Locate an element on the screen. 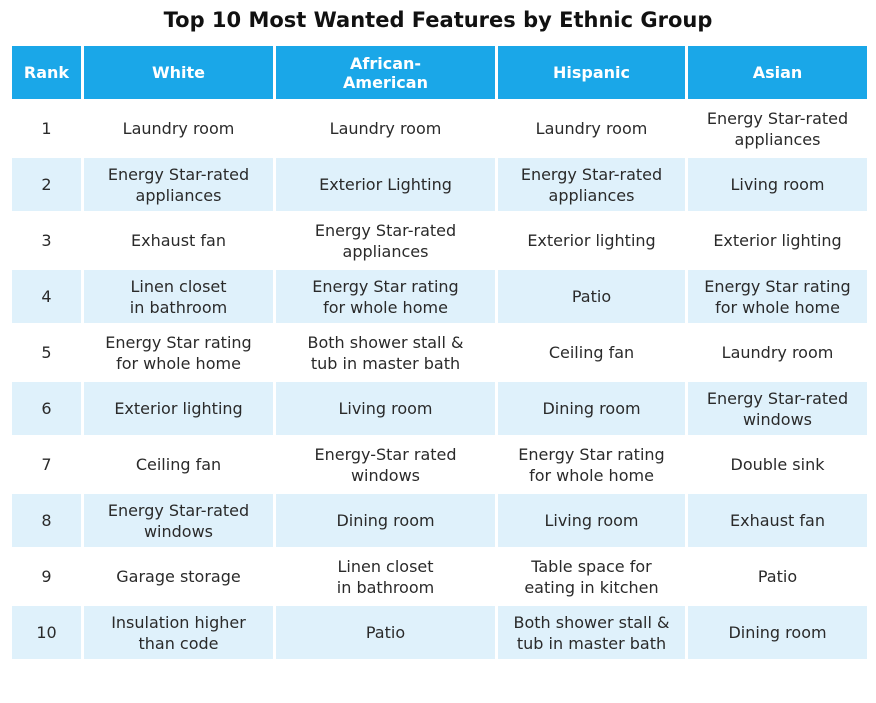  cell-text: 5 is located at coordinates (46, 352).